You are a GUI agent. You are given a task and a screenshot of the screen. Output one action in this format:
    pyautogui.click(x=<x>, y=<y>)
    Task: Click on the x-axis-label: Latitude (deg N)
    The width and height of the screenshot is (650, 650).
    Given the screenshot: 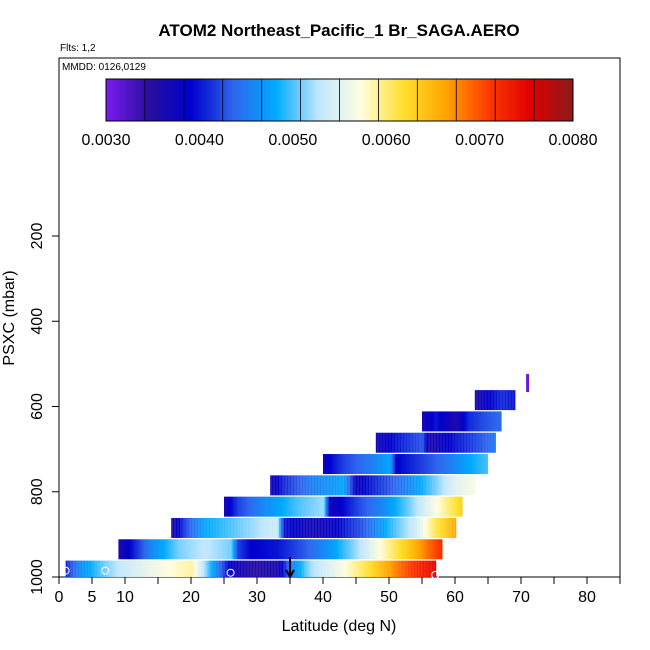 What is the action you would take?
    pyautogui.click(x=339, y=626)
    